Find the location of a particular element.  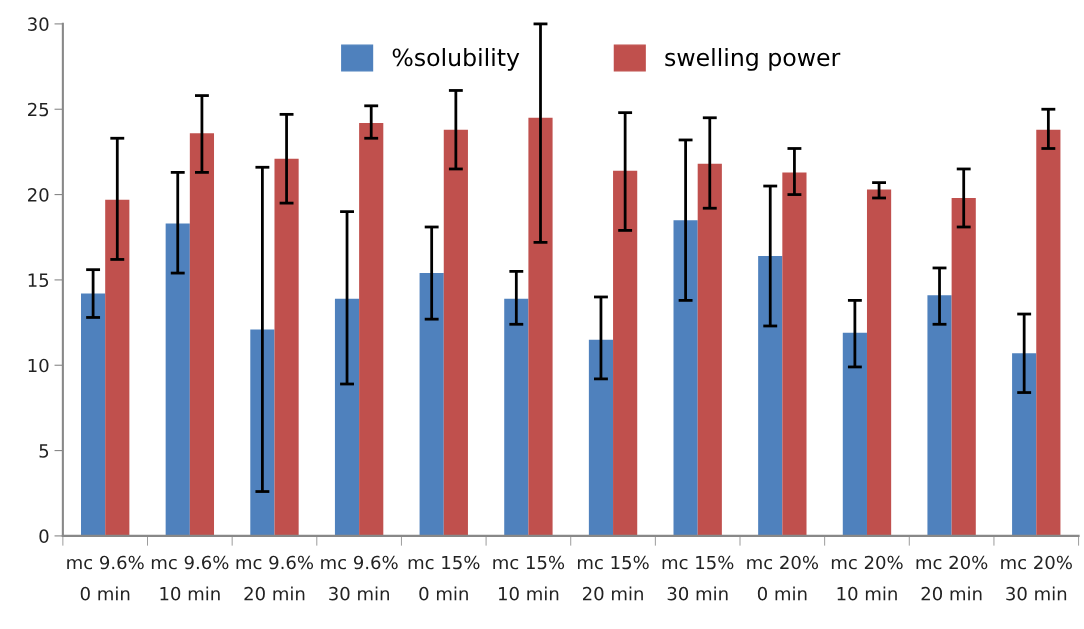

x-tick-label: mc 15% 20 min is located at coordinates (613, 578).